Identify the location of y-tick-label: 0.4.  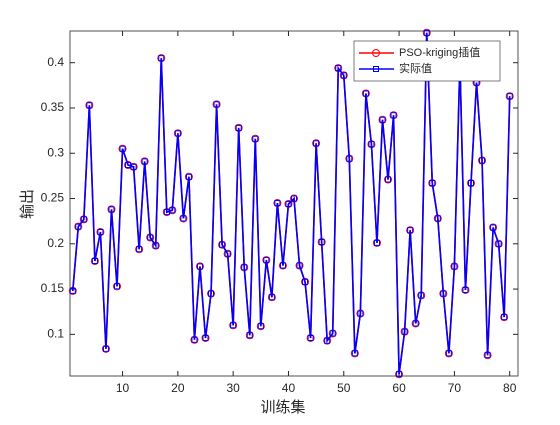
(55, 62).